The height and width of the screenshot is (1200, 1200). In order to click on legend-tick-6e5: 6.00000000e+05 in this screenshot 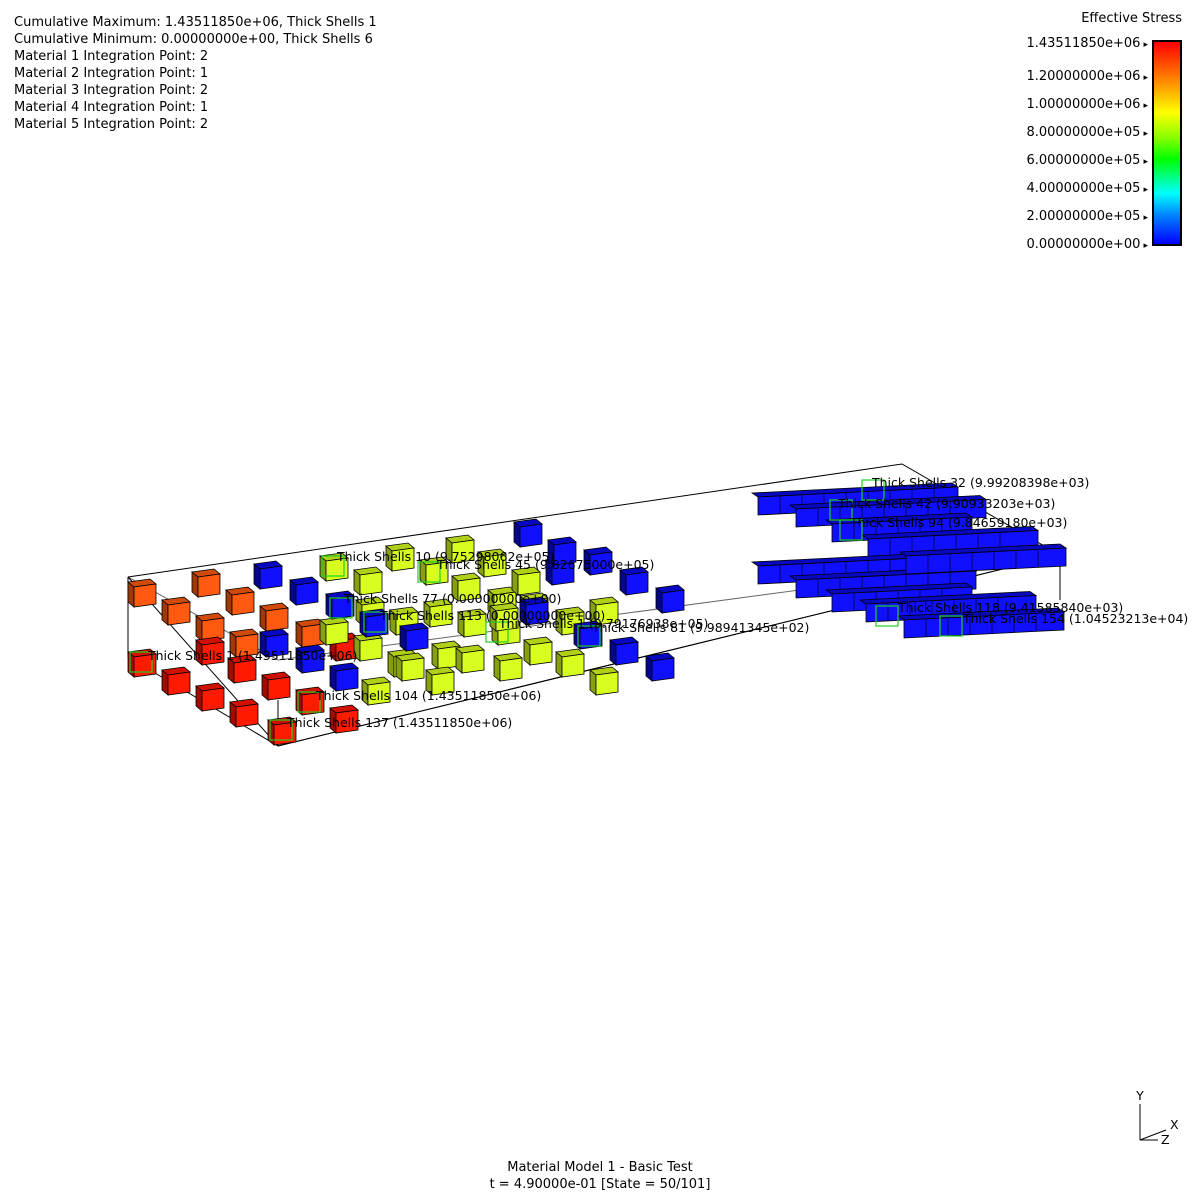, I will do `click(1087, 160)`.